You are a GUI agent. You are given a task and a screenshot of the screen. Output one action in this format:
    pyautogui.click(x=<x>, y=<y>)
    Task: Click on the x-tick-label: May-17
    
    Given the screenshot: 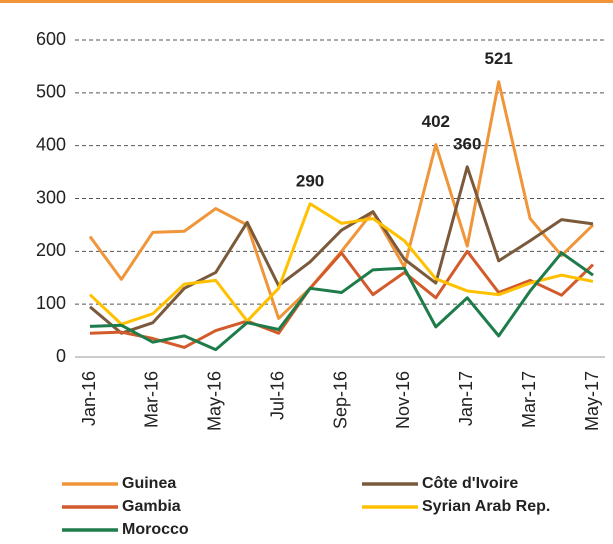 What is the action you would take?
    pyautogui.click(x=592, y=401)
    